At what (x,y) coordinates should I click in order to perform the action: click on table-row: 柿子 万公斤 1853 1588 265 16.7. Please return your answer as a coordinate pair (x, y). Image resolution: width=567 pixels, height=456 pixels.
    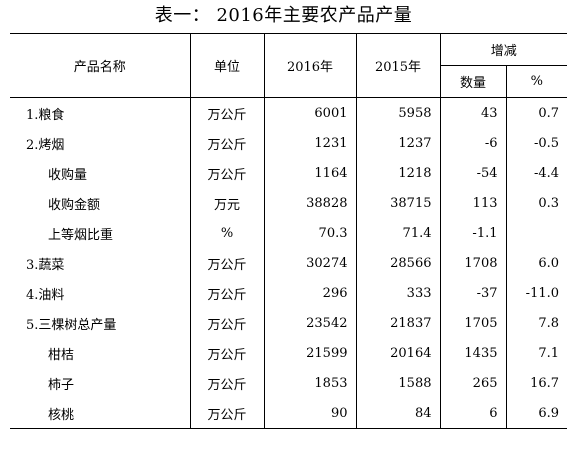
    Looking at the image, I should click on (288, 383).